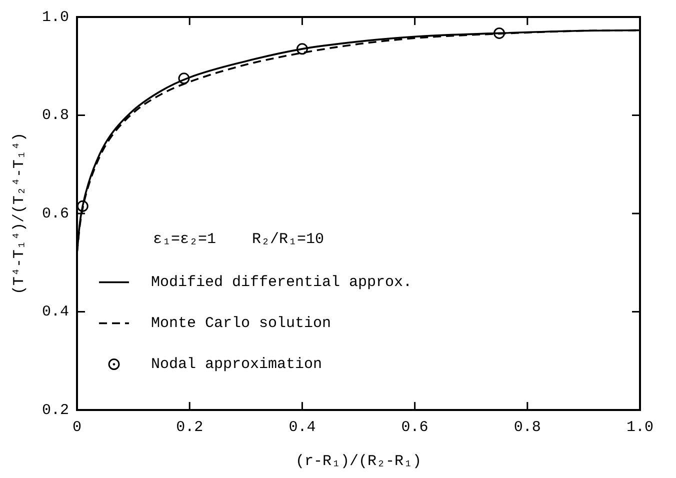 The width and height of the screenshot is (676, 478). Describe the element at coordinates (302, 427) in the screenshot. I see `x-tick-label: 0.4` at that location.